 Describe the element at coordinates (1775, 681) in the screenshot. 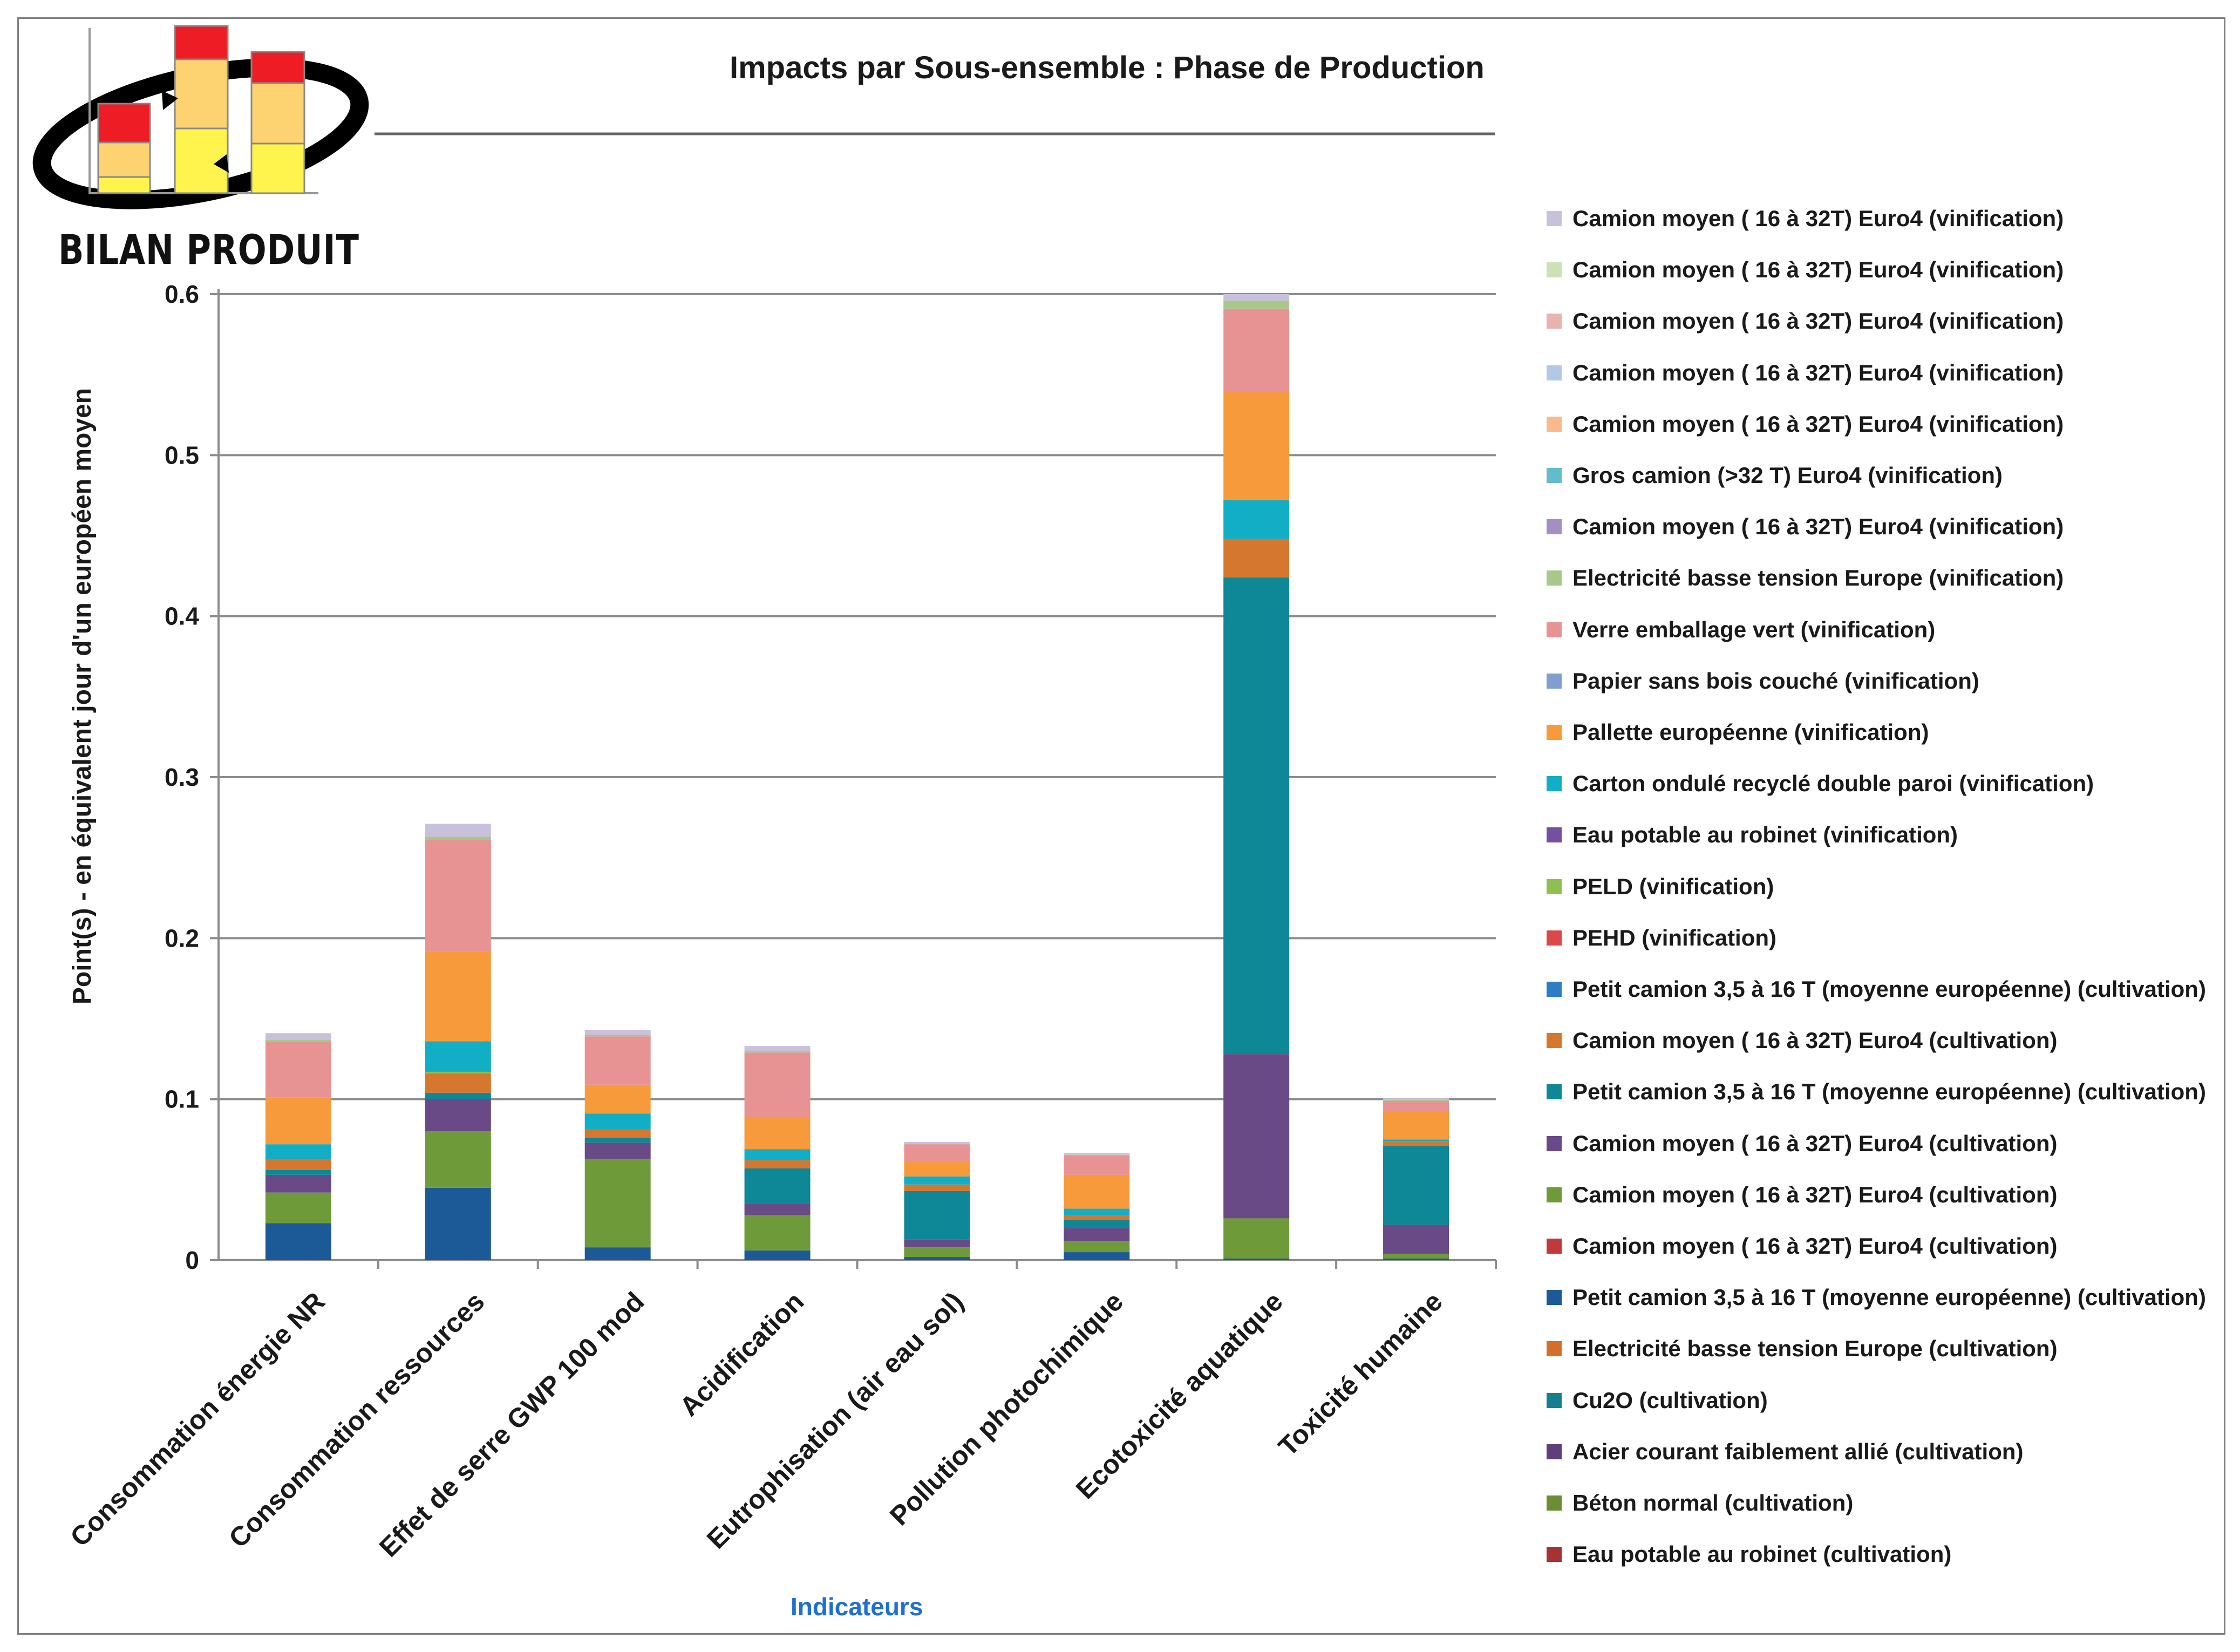

I see `legend-label: Papier sans bois couché (vinification)` at that location.